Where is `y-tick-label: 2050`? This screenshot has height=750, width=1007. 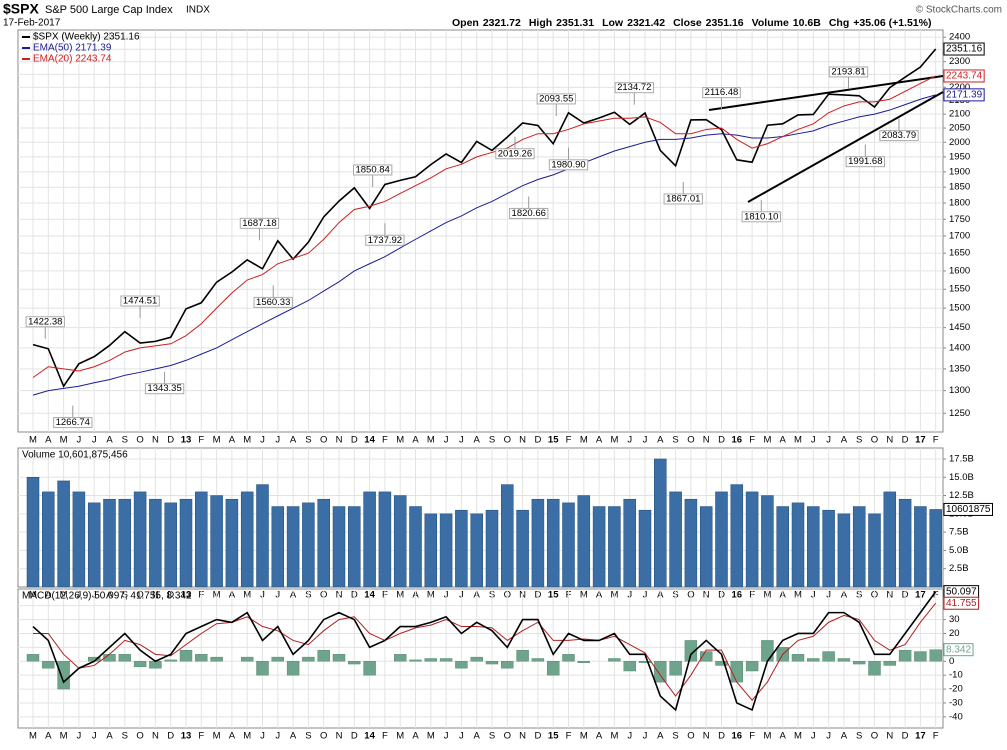 y-tick-label: 2050 is located at coordinates (959, 128).